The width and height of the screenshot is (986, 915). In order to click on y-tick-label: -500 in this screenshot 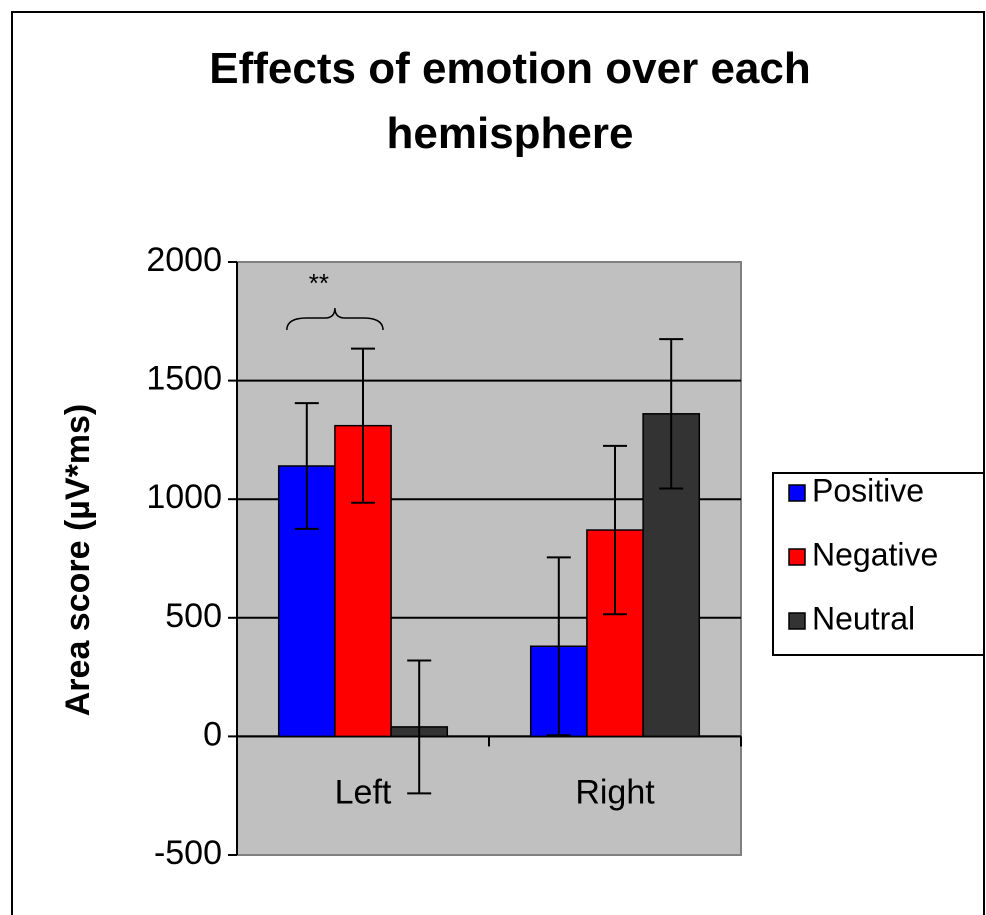, I will do `click(188, 853)`.